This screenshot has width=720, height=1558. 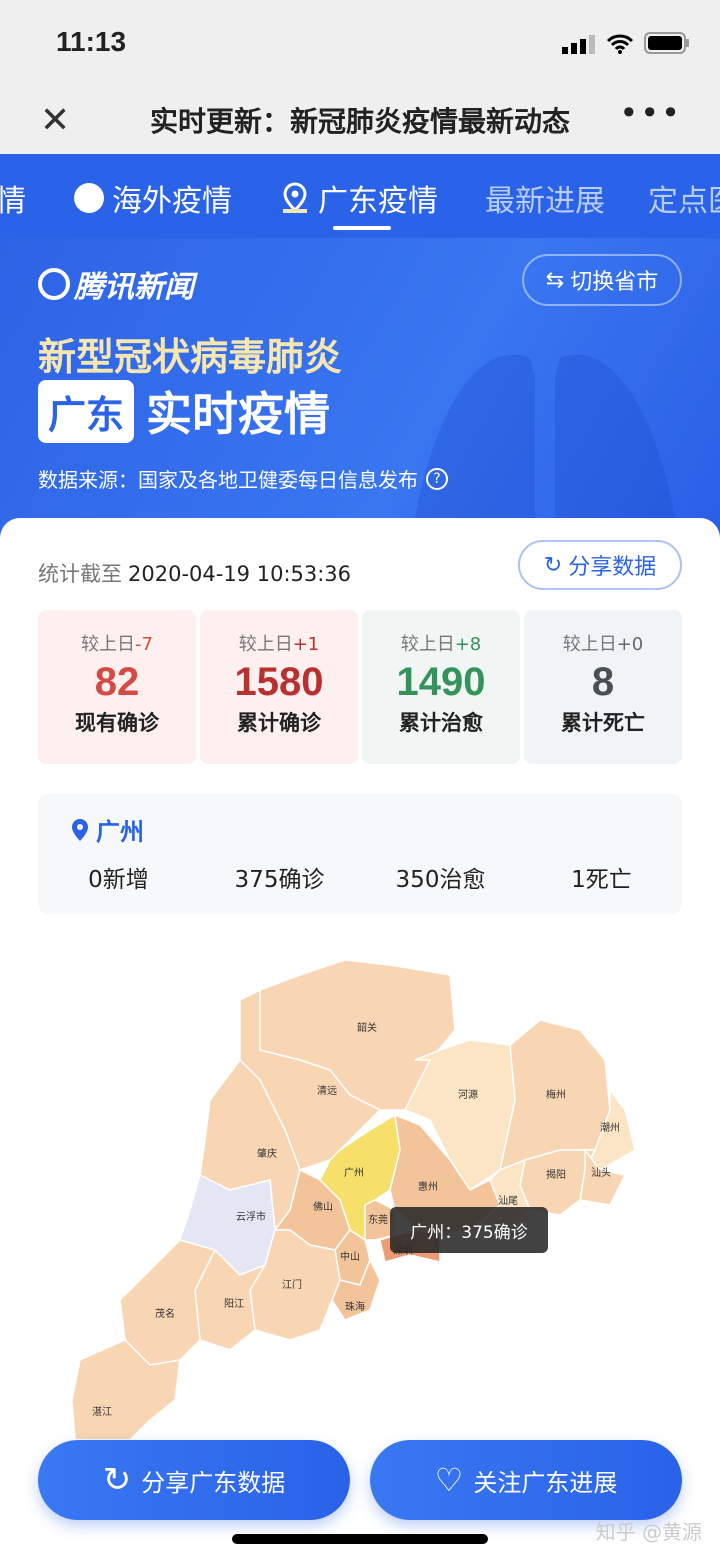 What do you see at coordinates (117, 723) in the screenshot?
I see `stat-label: 现有确诊` at bounding box center [117, 723].